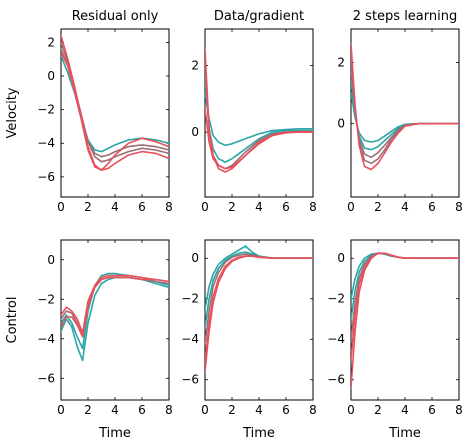 This screenshot has height=445, width=474. I want to click on panel-4-xtick-label: 6, so click(142, 410).